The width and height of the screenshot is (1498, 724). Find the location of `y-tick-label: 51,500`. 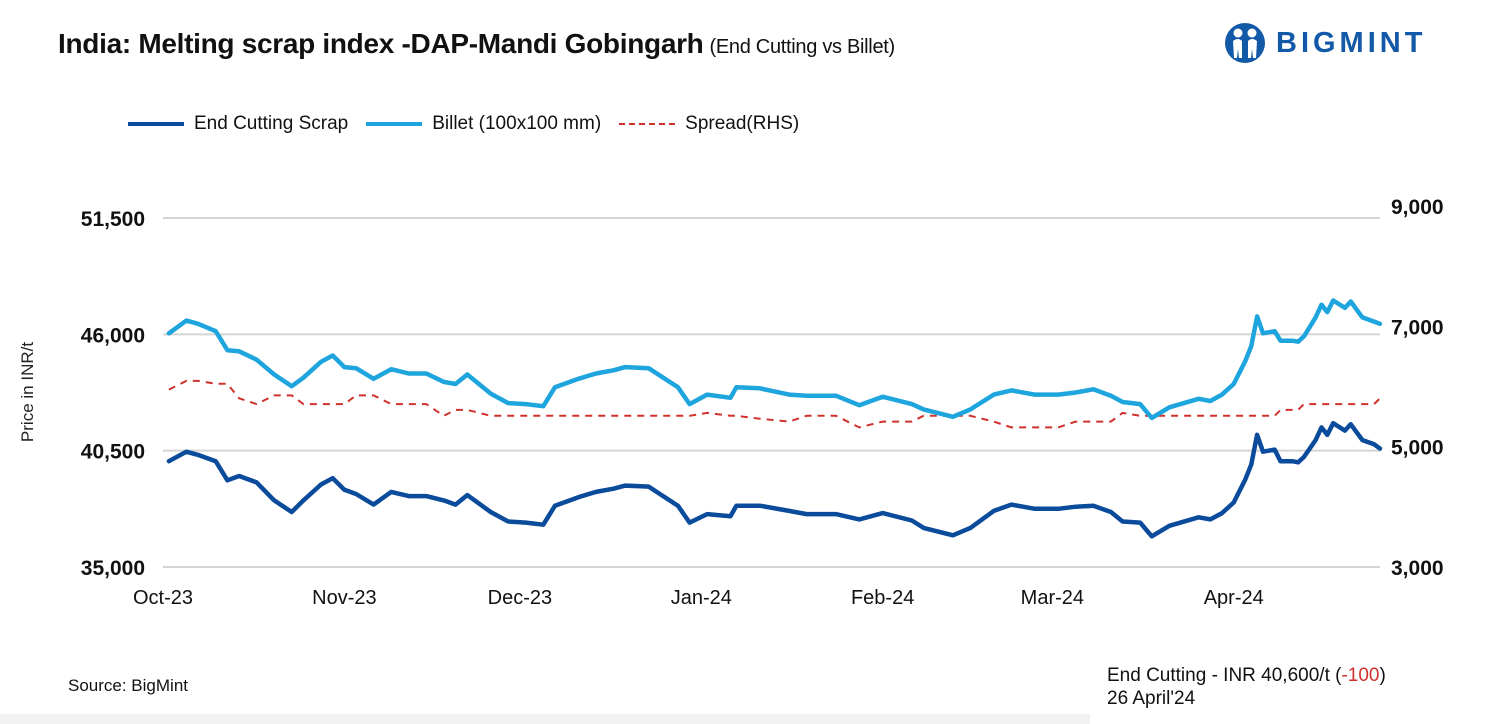

y-tick-label: 51,500 is located at coordinates (113, 219).